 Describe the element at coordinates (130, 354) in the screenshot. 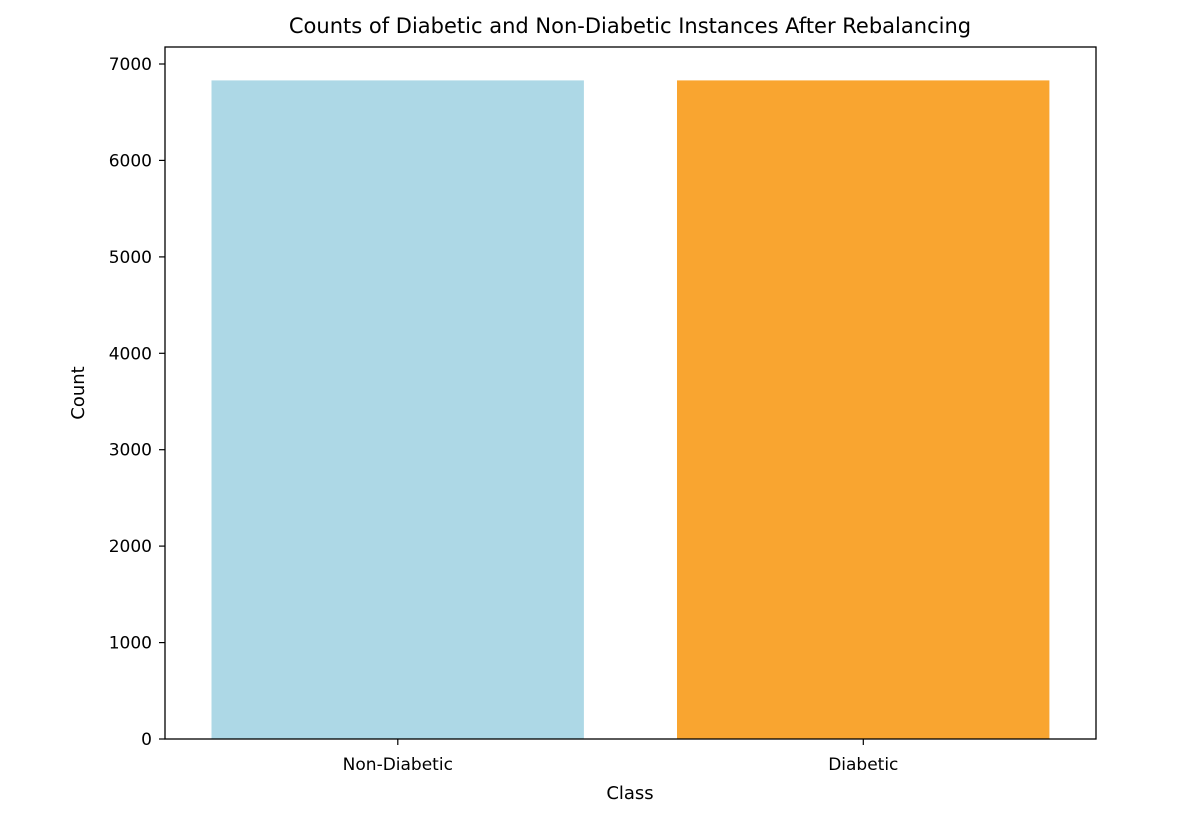

I see `y-tick-label: 4000` at that location.